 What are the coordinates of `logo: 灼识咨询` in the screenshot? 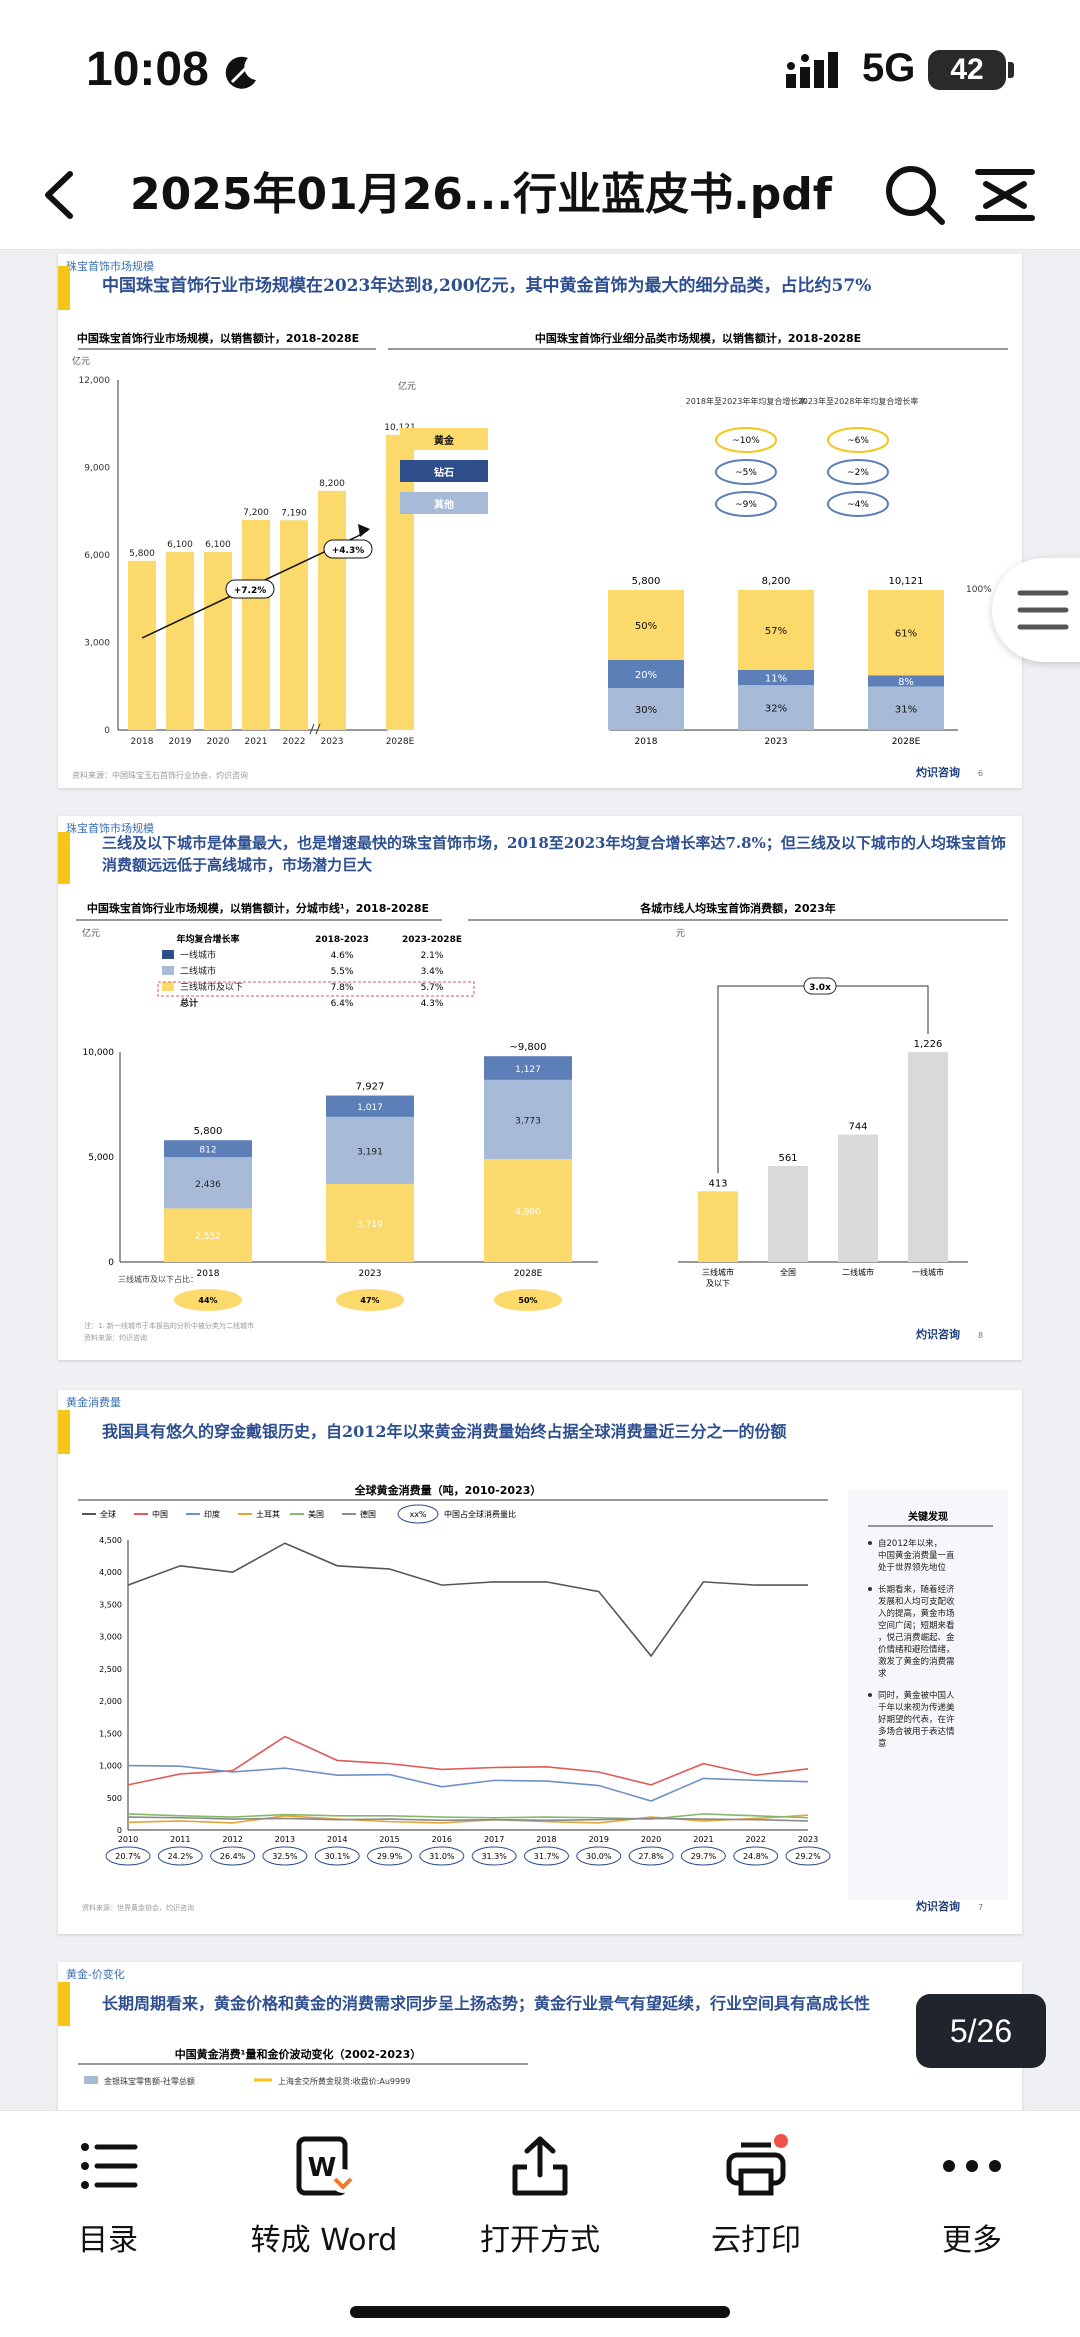 It's located at (938, 1334).